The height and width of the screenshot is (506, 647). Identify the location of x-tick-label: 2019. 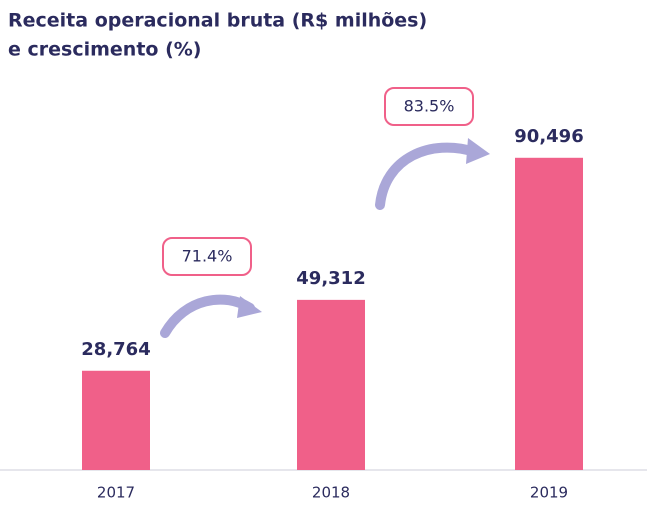
(549, 493).